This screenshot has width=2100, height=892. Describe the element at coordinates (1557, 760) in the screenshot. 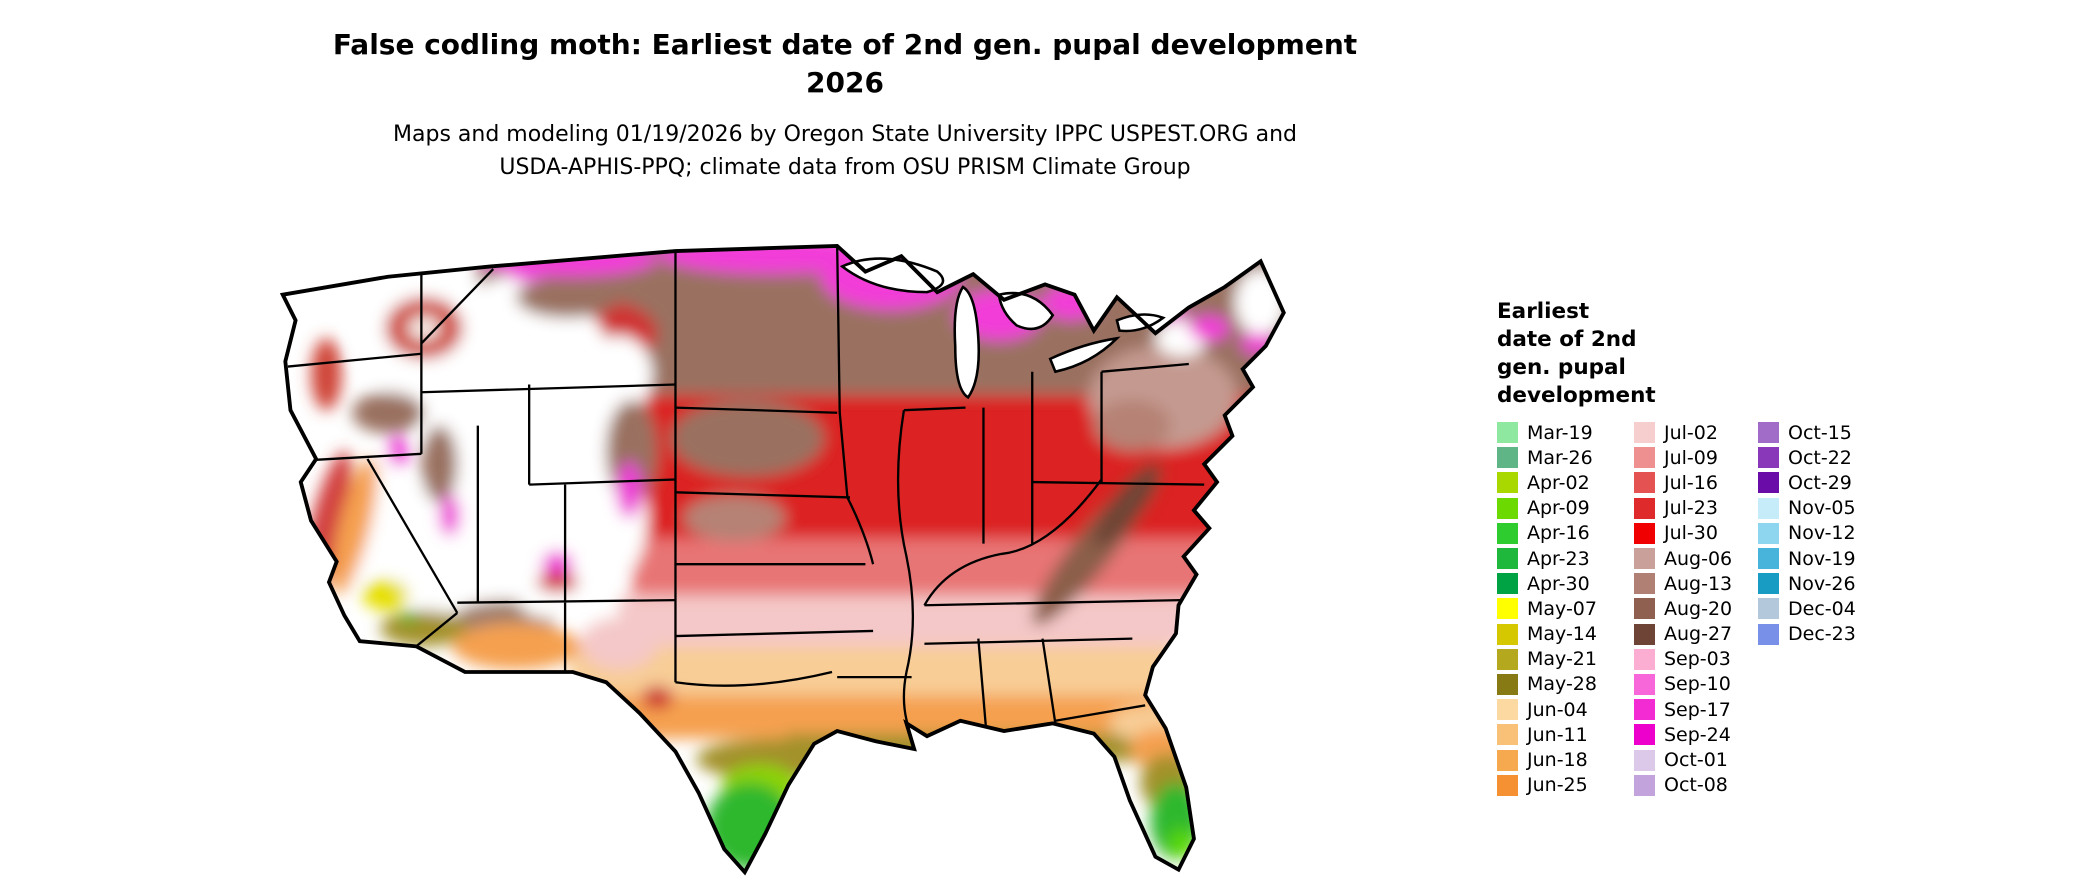

I see `legend-label: Jun-18` at that location.